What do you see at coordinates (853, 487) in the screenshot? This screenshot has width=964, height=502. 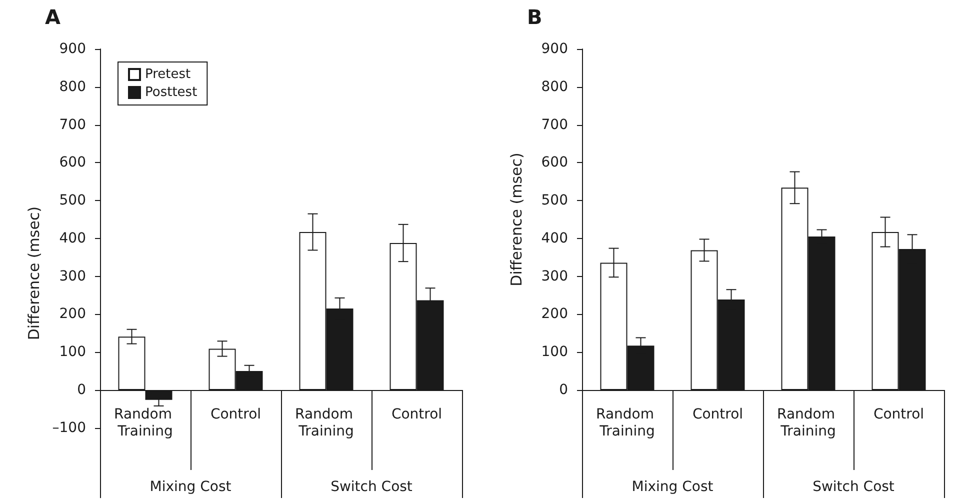 I see `text: Switch Cost` at bounding box center [853, 487].